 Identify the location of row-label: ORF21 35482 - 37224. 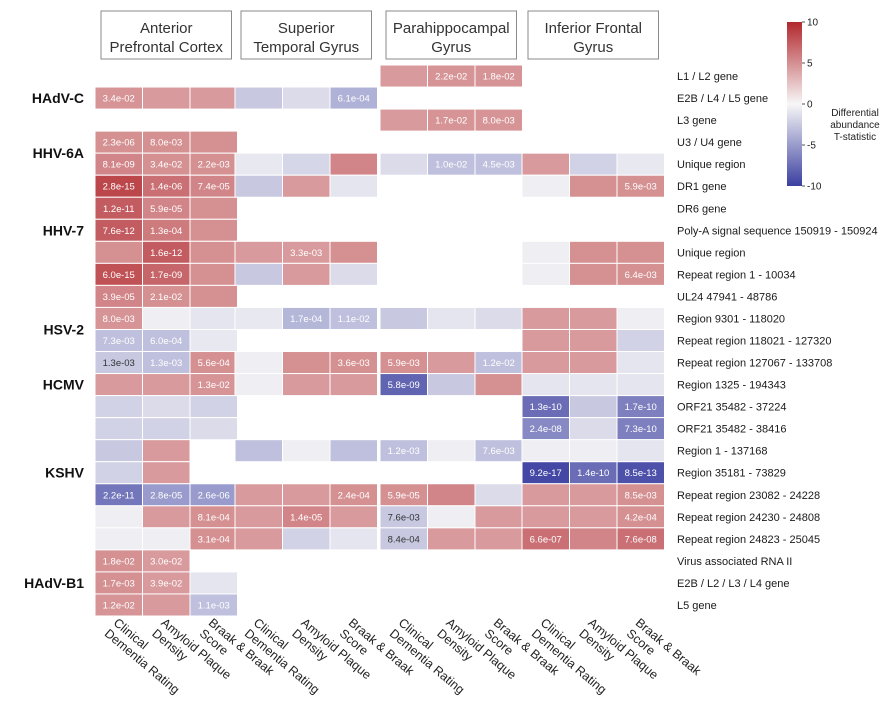
(731, 408).